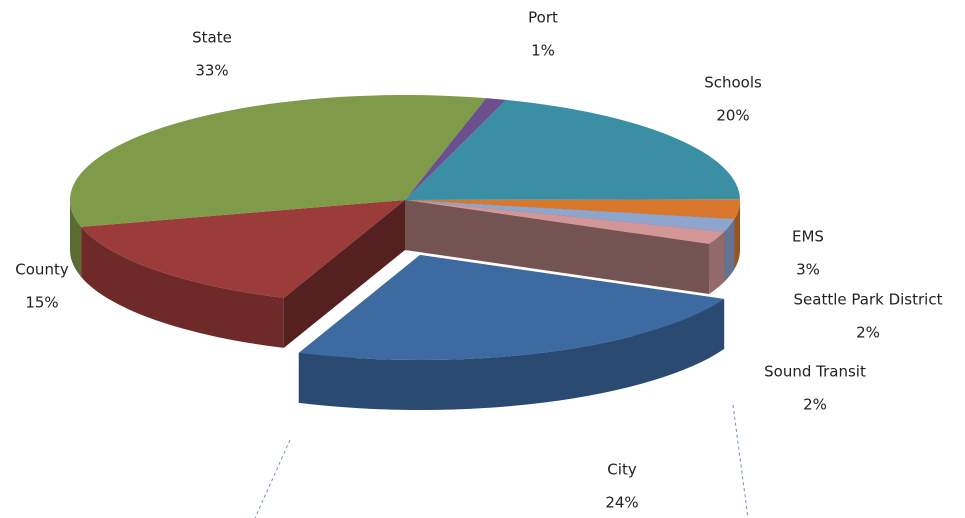  Describe the element at coordinates (622, 470) in the screenshot. I see `slice-label: City` at that location.